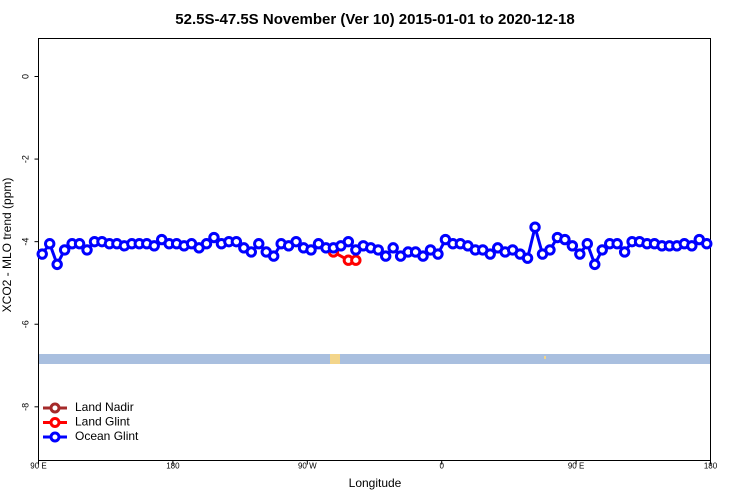 This screenshot has width=750, height=500. What do you see at coordinates (7, 245) in the screenshot?
I see `y-axis-label: XCO2 - MLO trend (ppm)` at bounding box center [7, 245].